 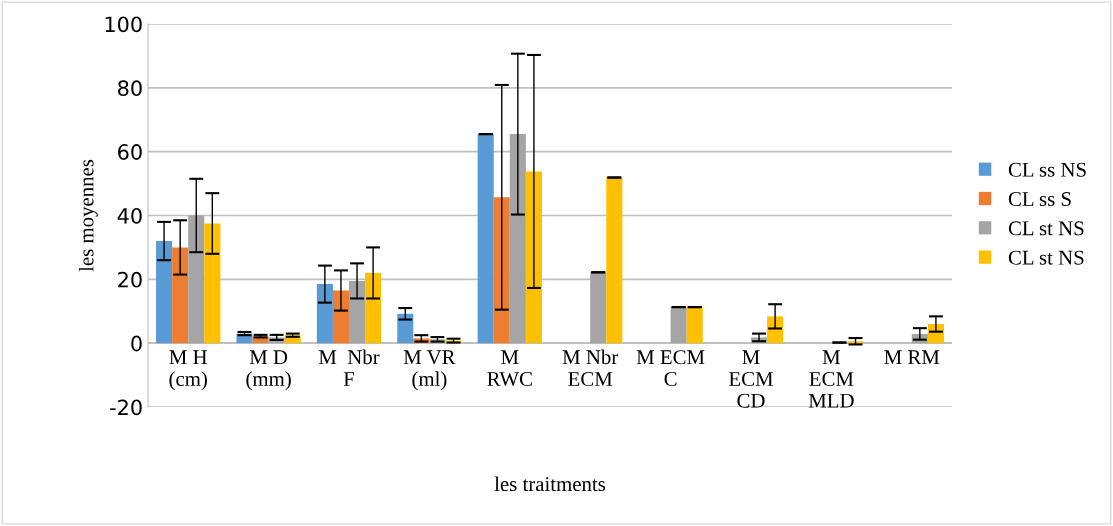 What do you see at coordinates (550, 484) in the screenshot?
I see `x-axis-title: les traitments` at bounding box center [550, 484].